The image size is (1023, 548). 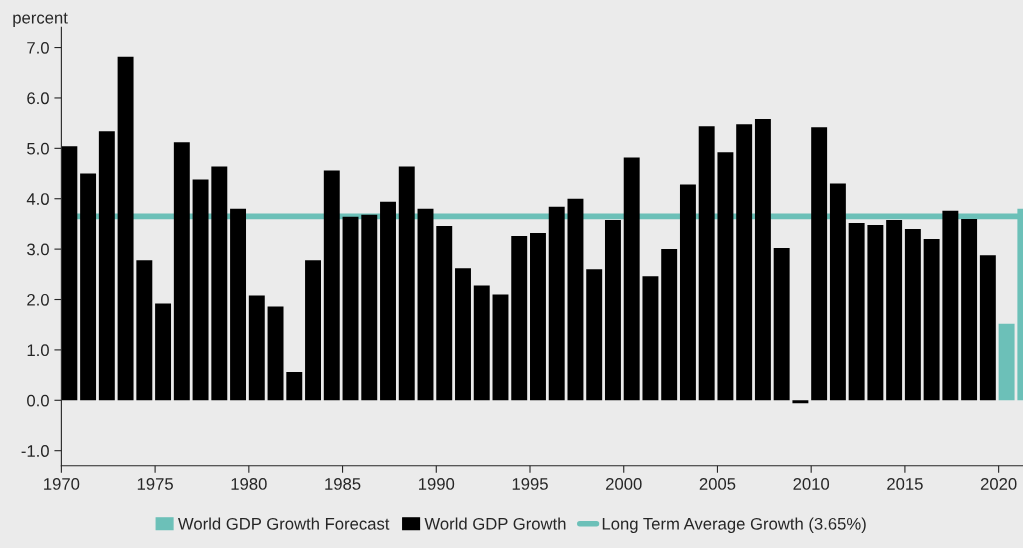 I want to click on x-tick-label: 1995, so click(x=530, y=484).